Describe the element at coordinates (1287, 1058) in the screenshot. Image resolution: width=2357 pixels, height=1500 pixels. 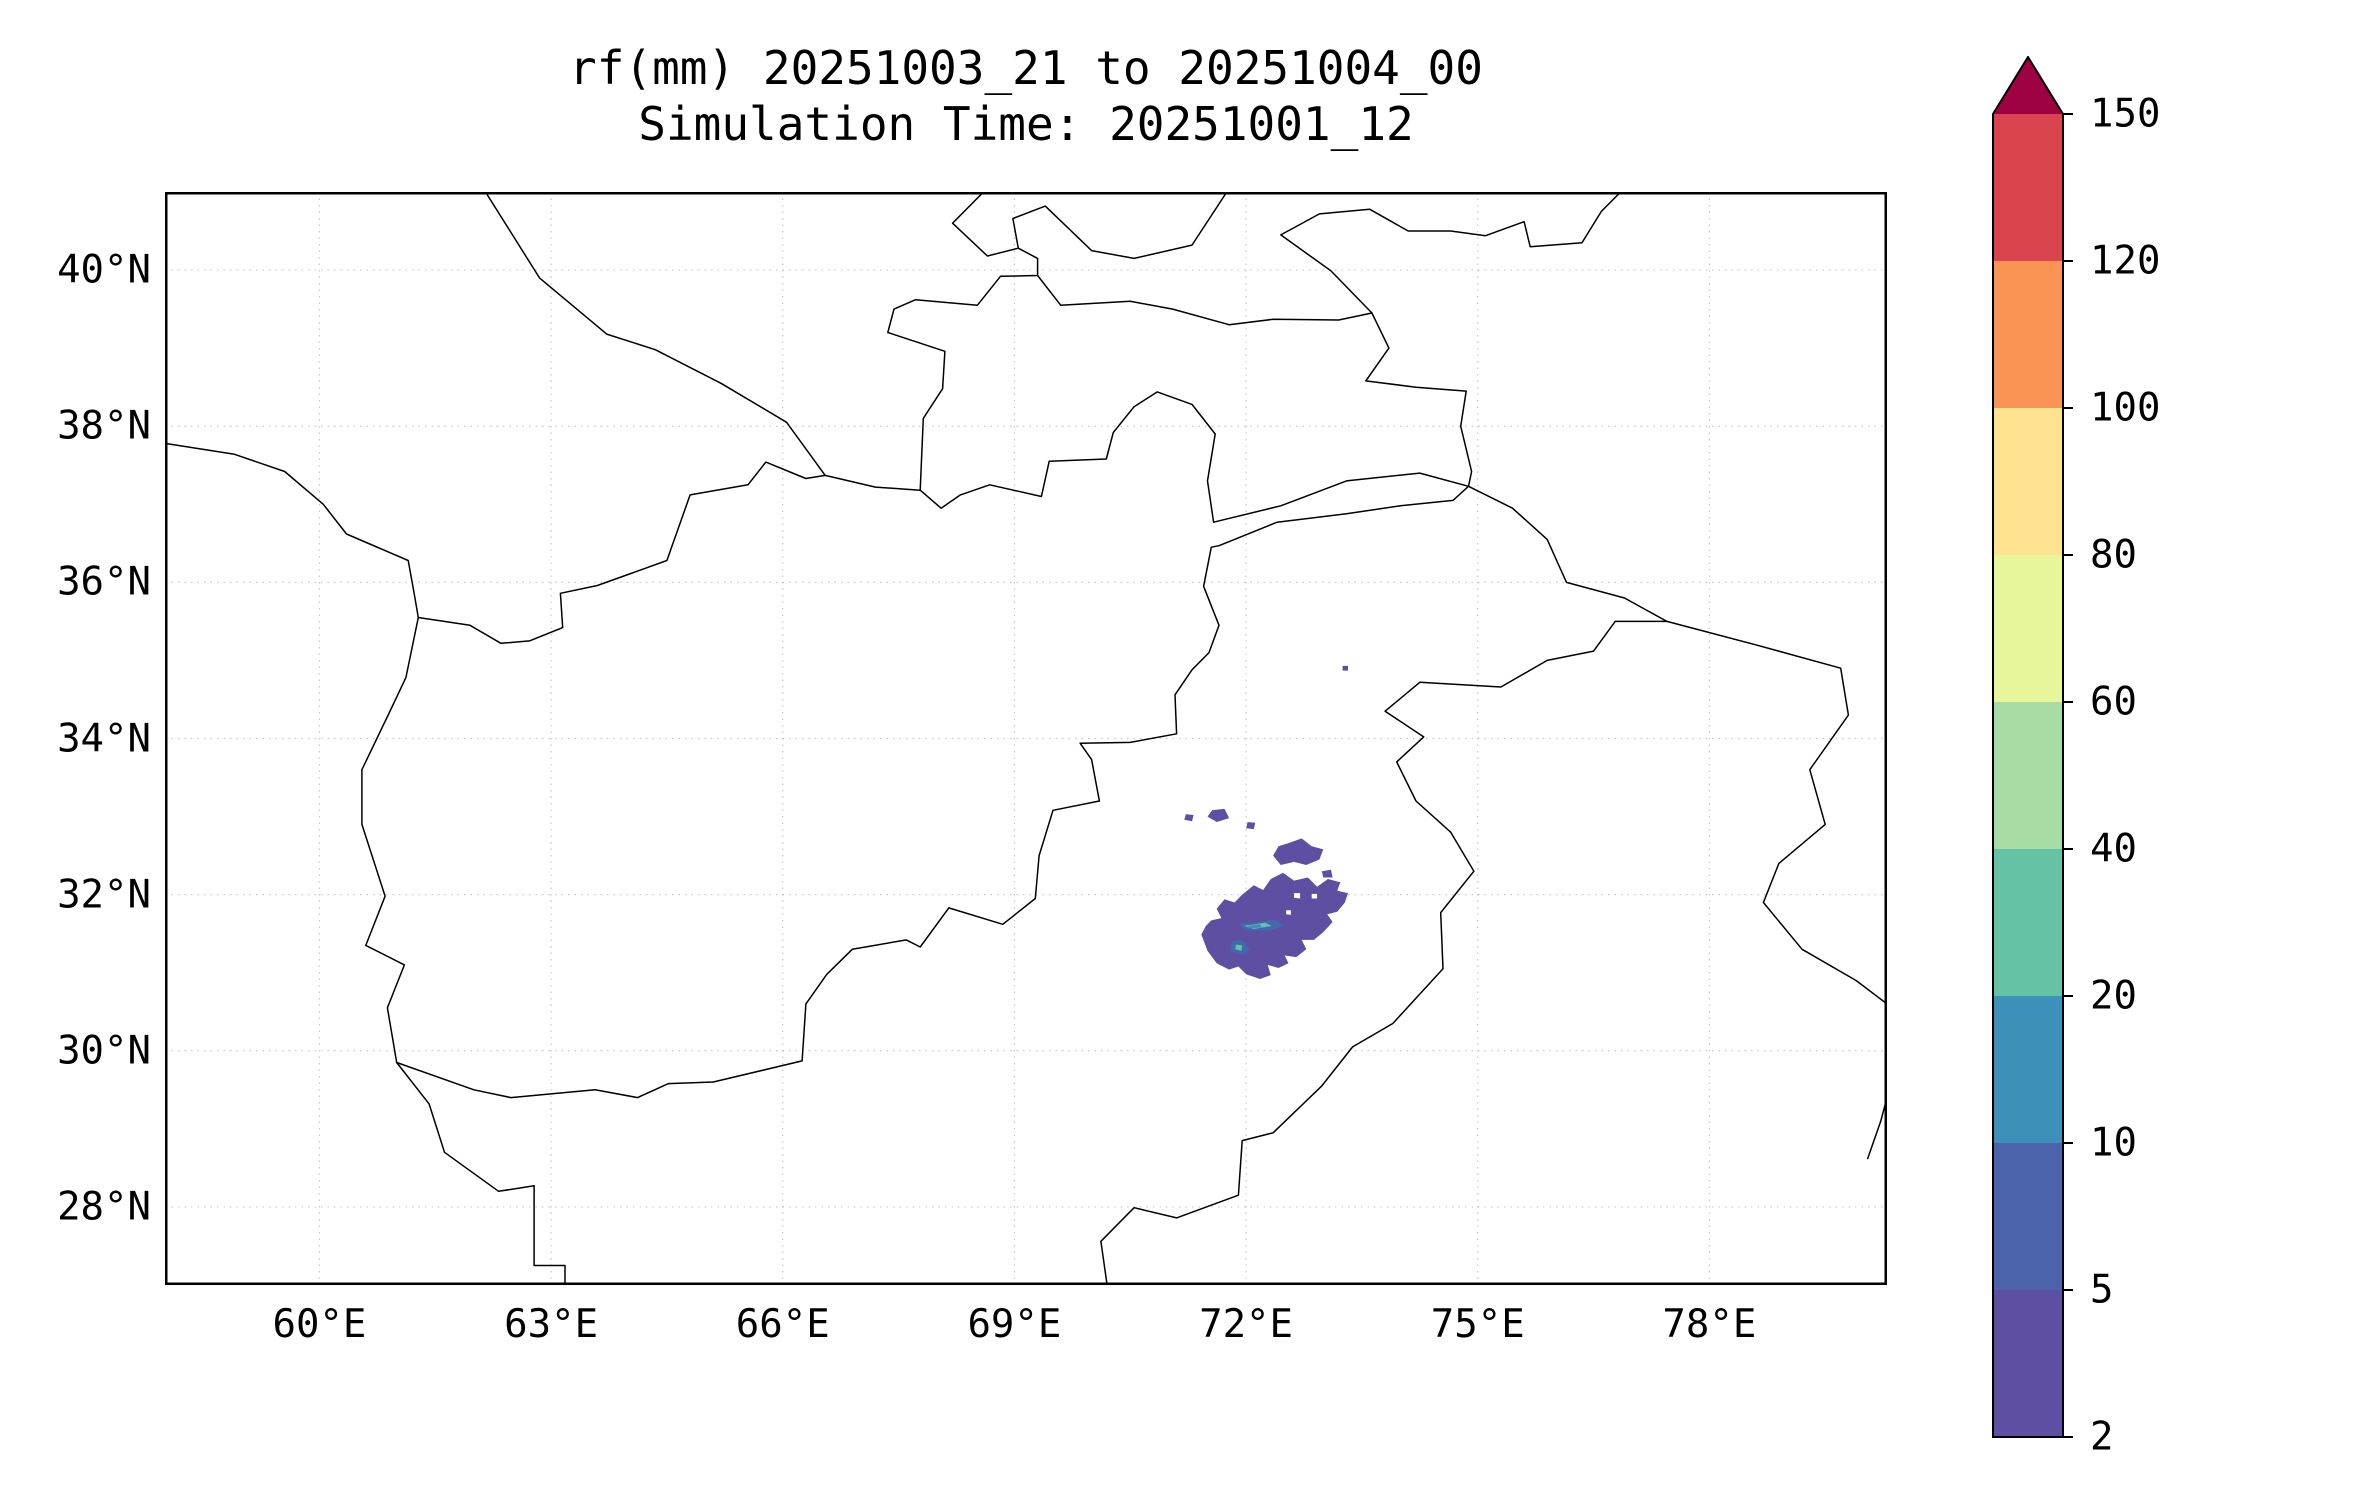
I see `border-india-pakistan` at that location.